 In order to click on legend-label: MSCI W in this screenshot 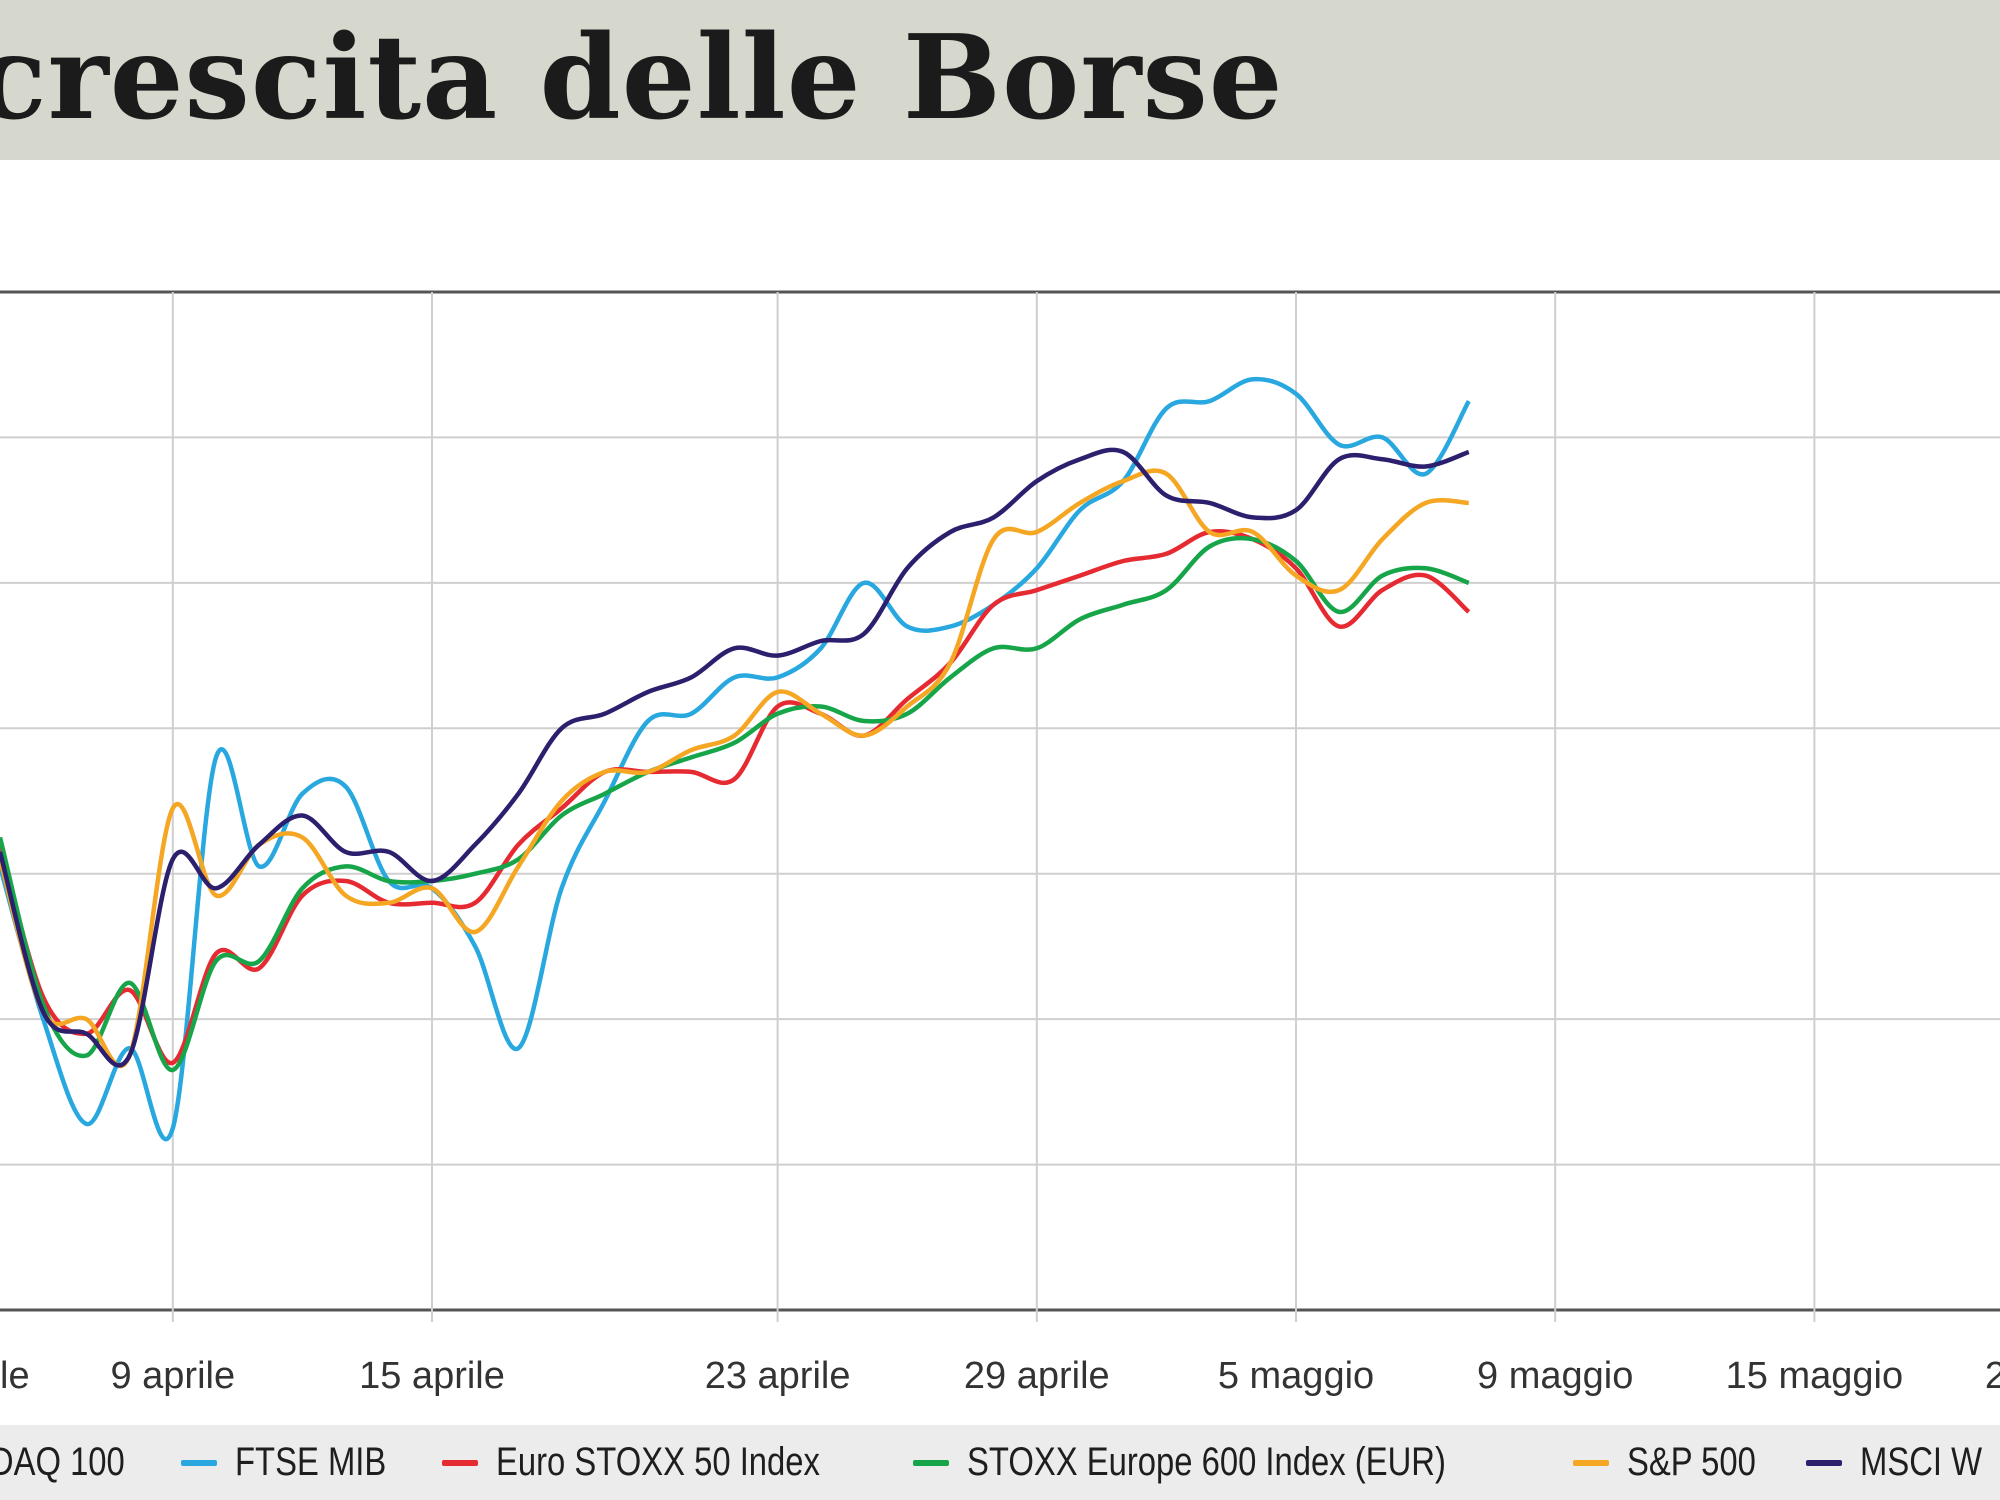, I will do `click(1920, 1462)`.